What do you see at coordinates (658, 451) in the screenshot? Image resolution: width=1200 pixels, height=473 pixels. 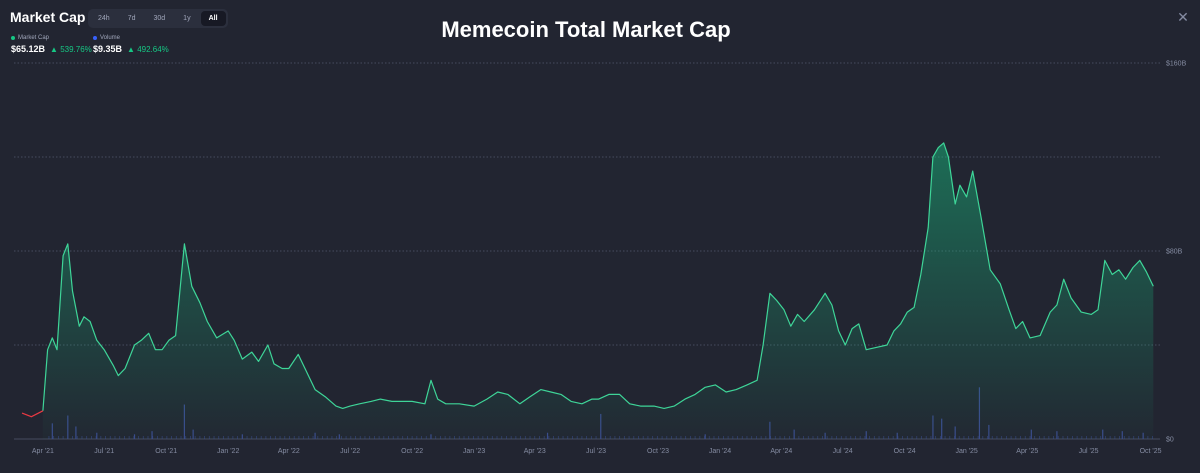 I see `x-tick-label: Oct '23` at bounding box center [658, 451].